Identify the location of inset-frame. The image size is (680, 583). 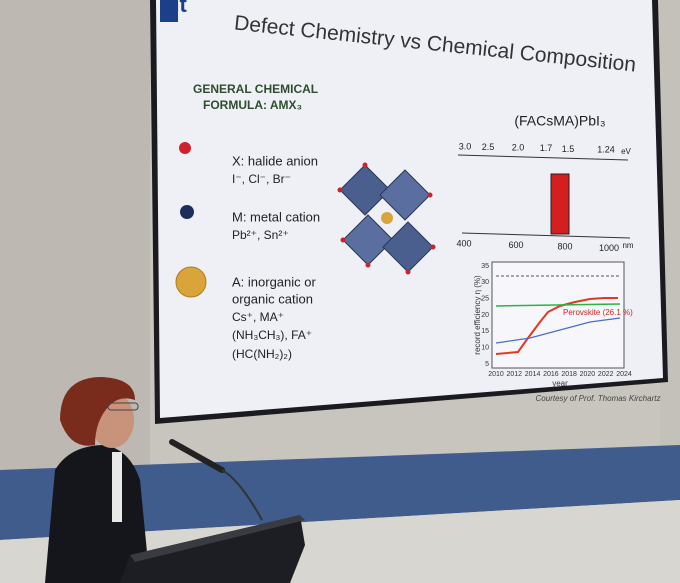
(558, 315).